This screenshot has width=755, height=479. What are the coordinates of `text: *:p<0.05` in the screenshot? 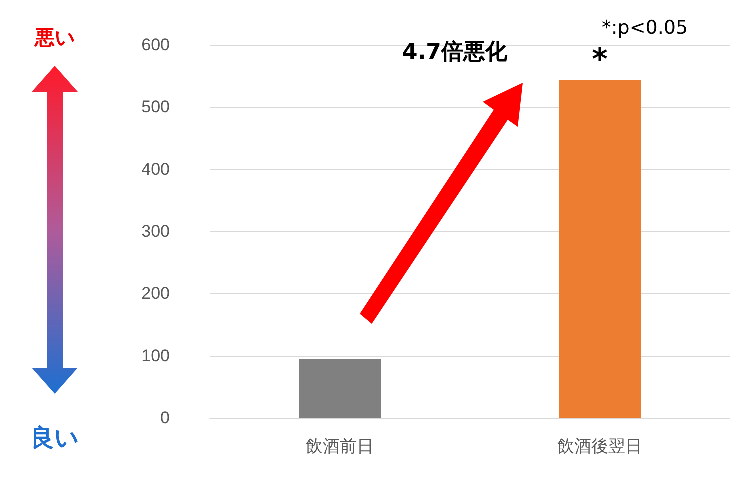 It's located at (645, 28).